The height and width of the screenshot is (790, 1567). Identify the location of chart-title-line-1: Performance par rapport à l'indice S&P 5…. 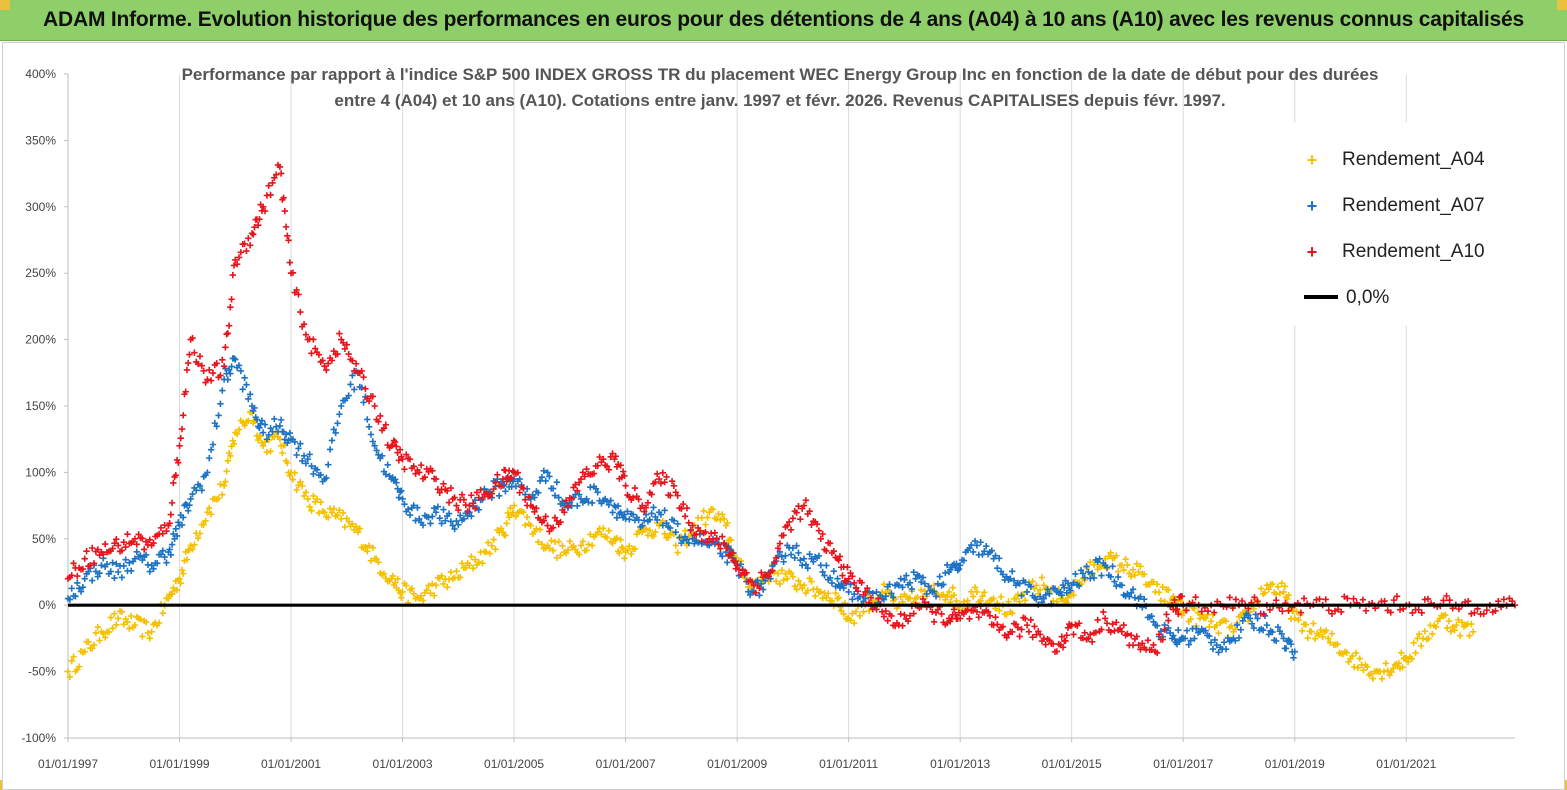
(780, 74).